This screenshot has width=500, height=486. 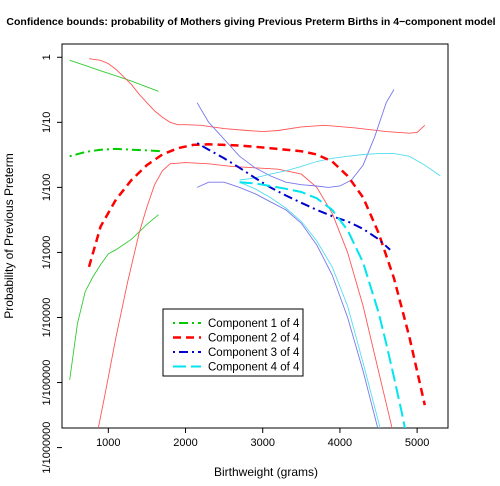 I want to click on x-tick-label: 1000, so click(x=108, y=443).